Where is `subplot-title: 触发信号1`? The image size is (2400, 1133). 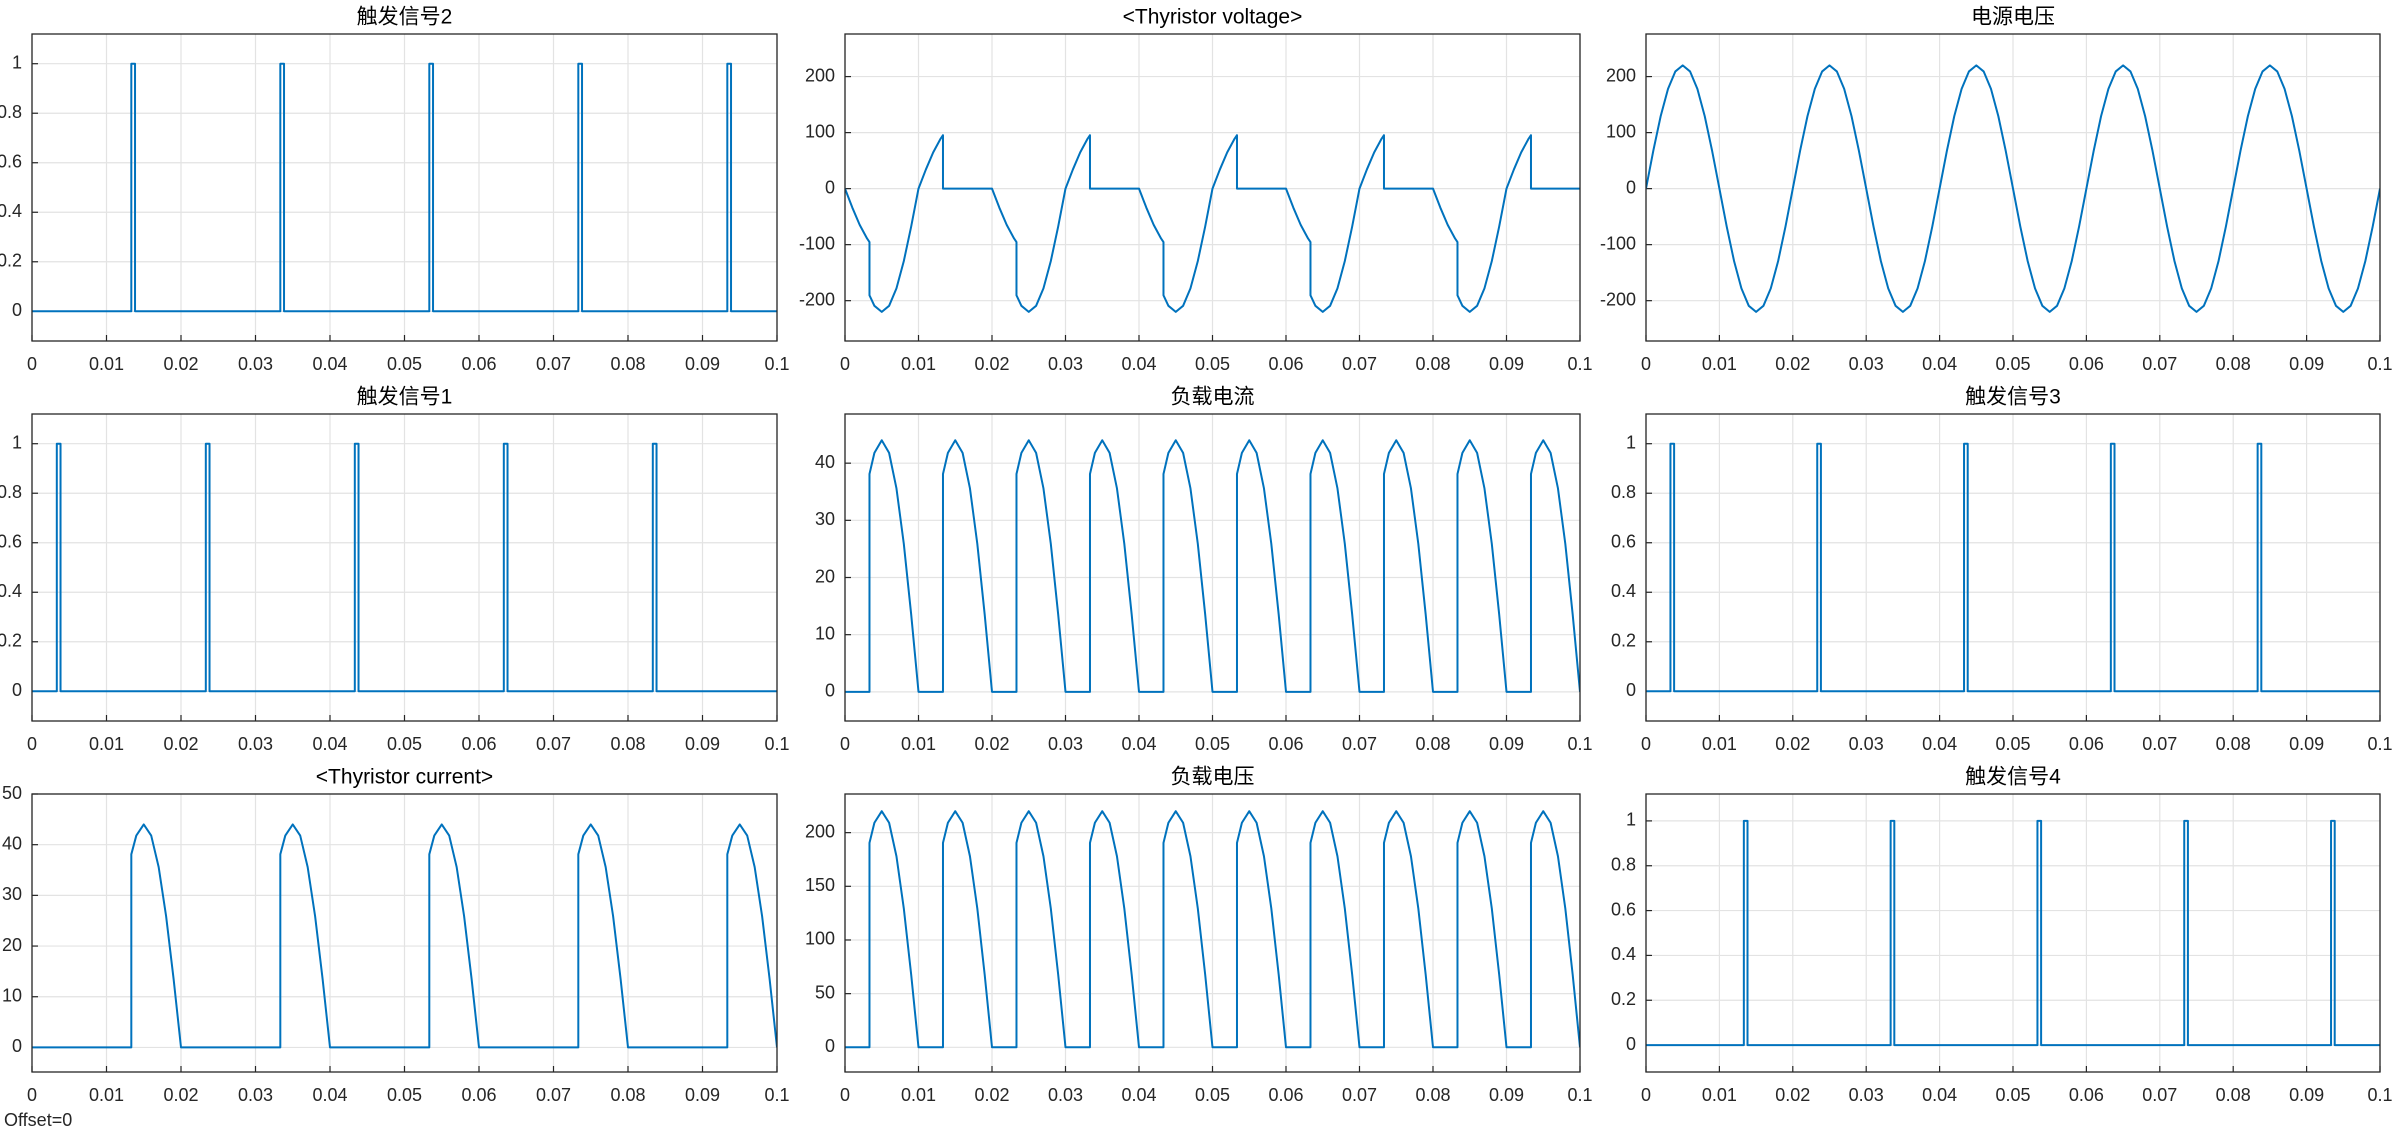 subplot-title: 触发信号1 is located at coordinates (405, 397).